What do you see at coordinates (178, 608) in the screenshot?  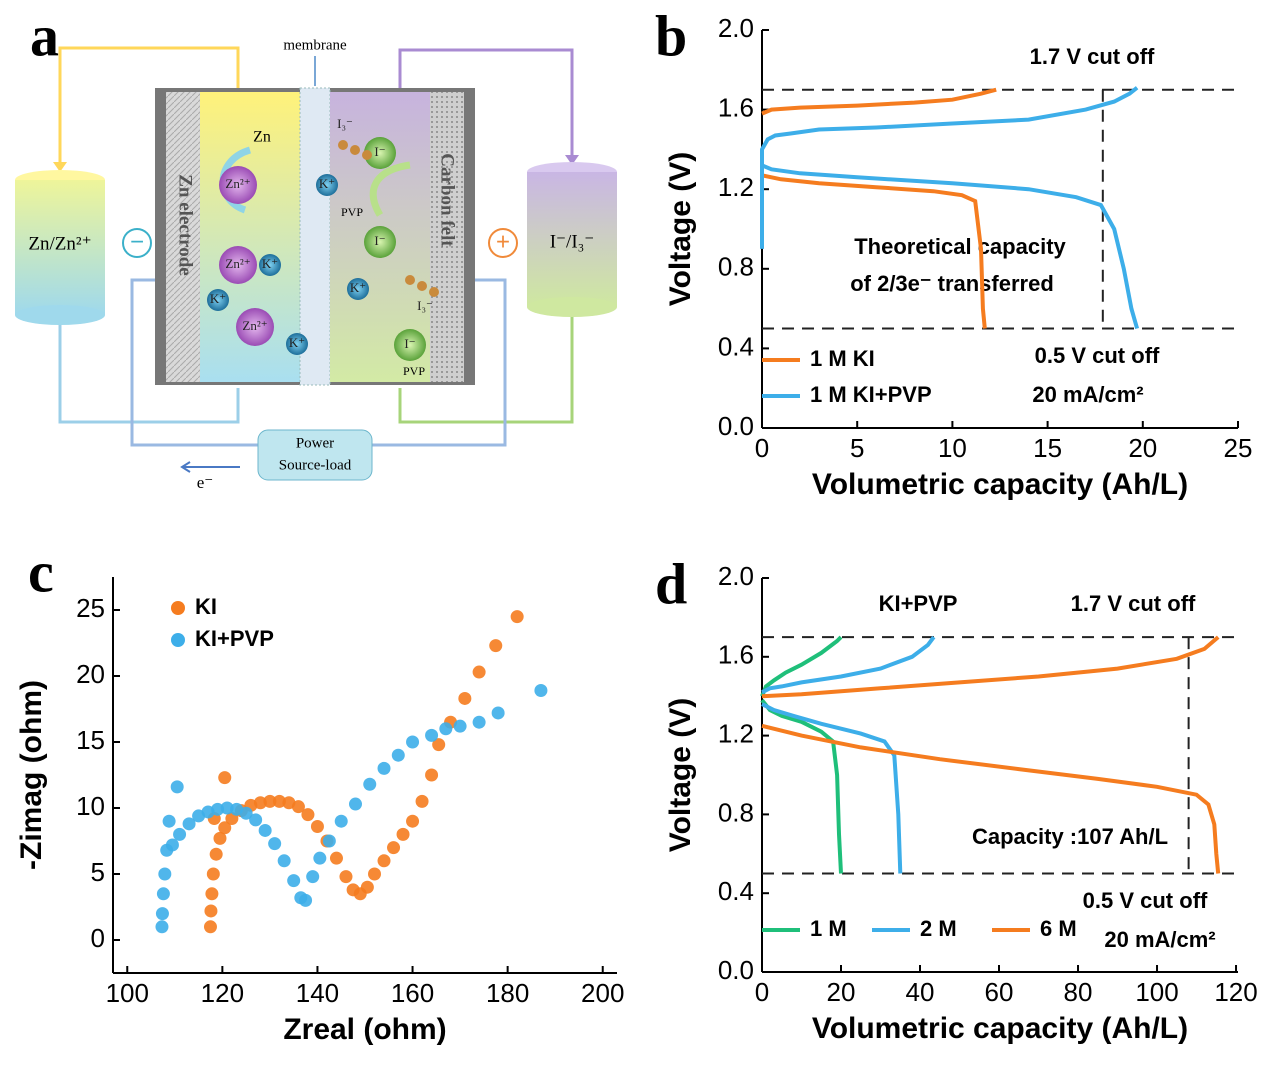 I see `legend-marker` at bounding box center [178, 608].